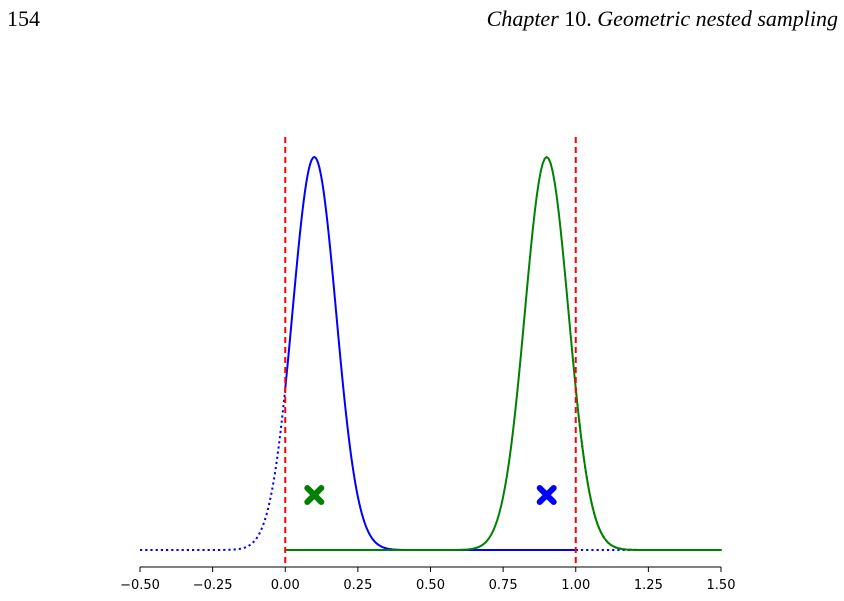 The width and height of the screenshot is (844, 601). What do you see at coordinates (721, 585) in the screenshot?
I see `x-tick-label-8: 1.50` at bounding box center [721, 585].